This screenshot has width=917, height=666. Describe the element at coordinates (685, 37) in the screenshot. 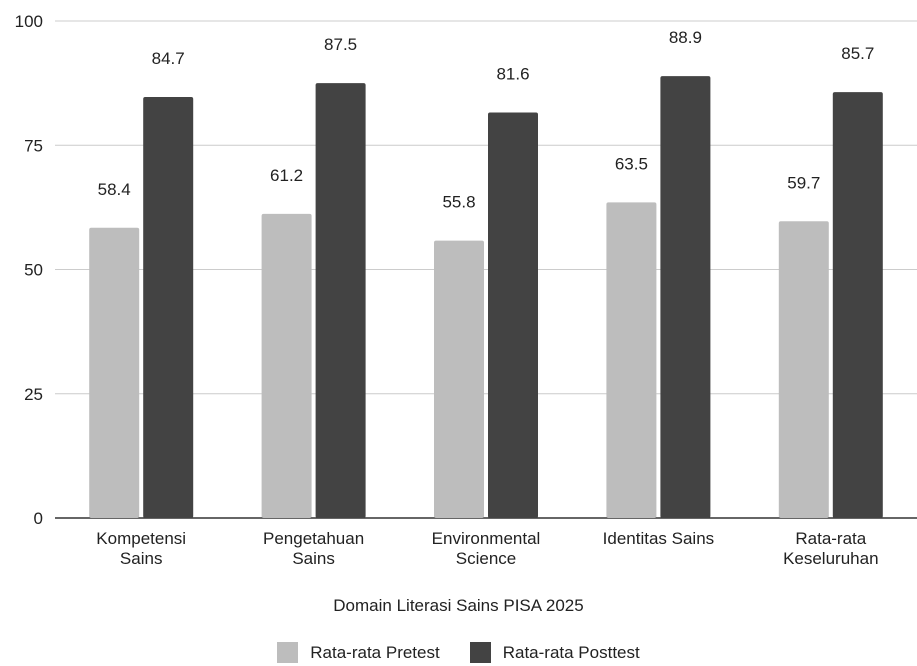

I see `data-label: 88.9` at that location.